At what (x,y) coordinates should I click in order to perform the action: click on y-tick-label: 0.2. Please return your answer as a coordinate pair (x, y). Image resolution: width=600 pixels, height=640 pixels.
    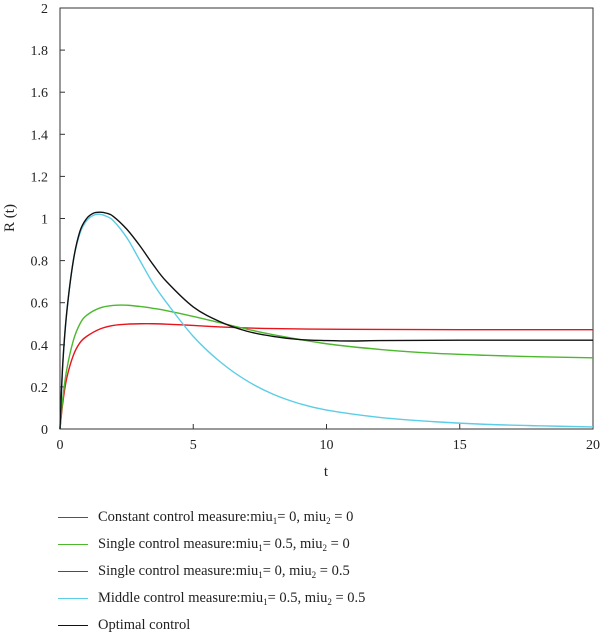
    Looking at the image, I should click on (40, 388).